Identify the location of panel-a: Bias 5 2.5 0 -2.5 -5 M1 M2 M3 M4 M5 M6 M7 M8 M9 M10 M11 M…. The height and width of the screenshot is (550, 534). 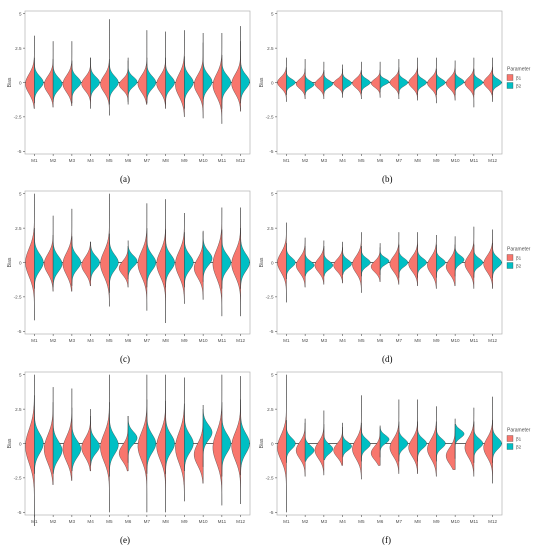
(129, 86).